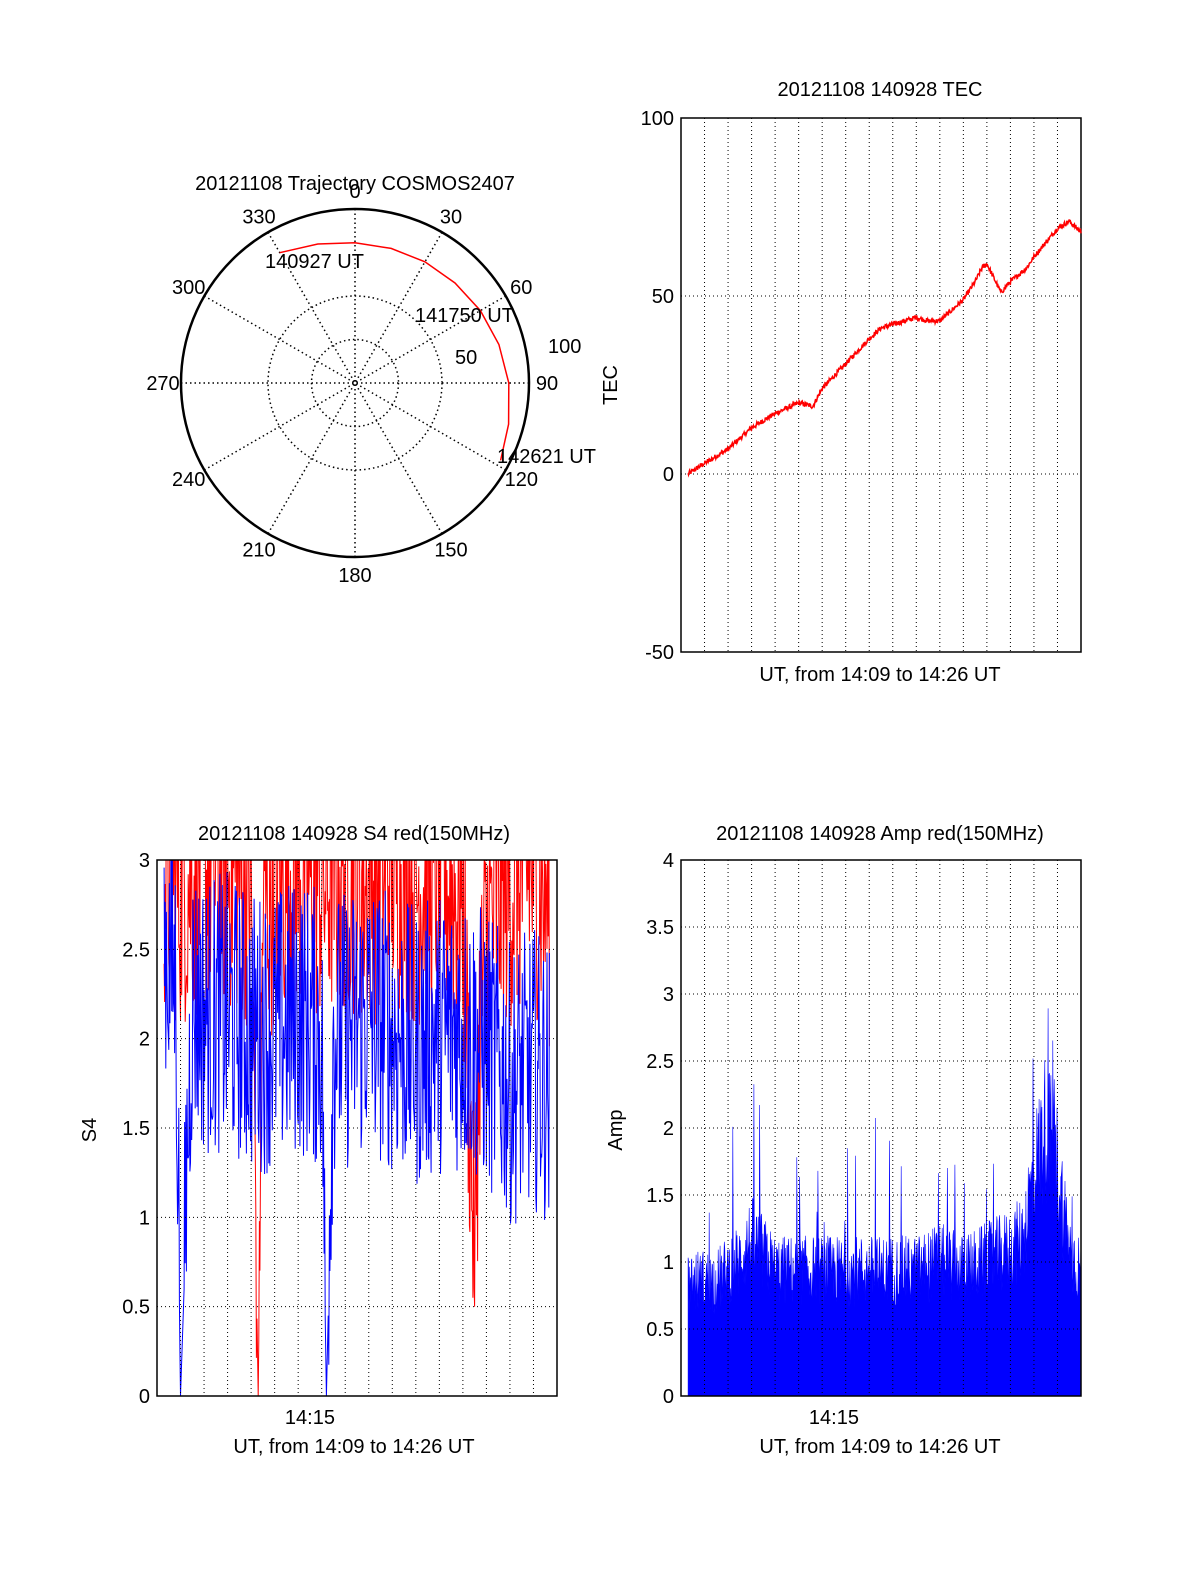 This screenshot has height=1575, width=1200. Describe the element at coordinates (188, 288) in the screenshot. I see `azimuth-label: 300` at that location.